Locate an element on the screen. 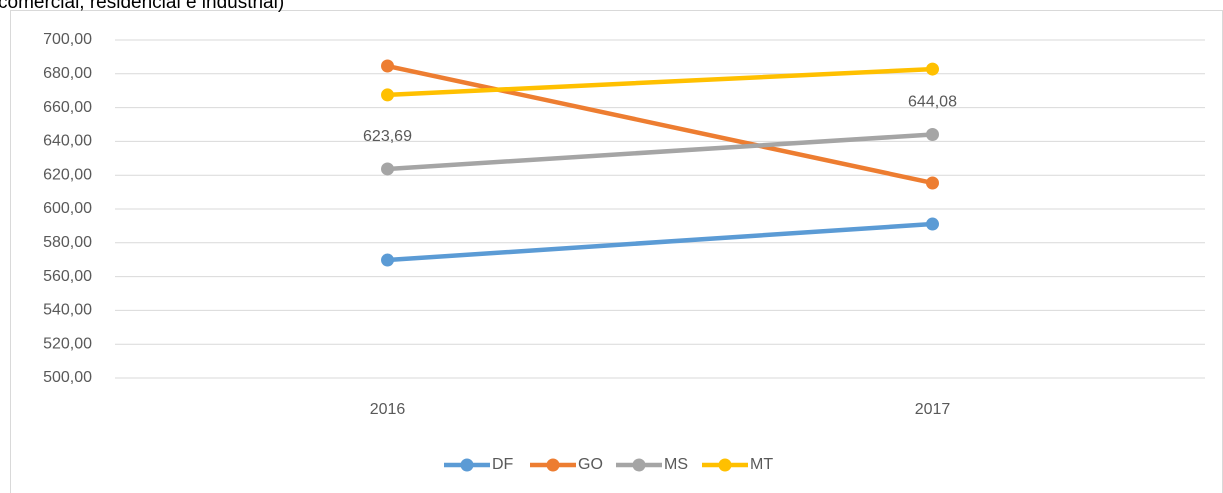  x-tick-label: 2016 is located at coordinates (388, 409).